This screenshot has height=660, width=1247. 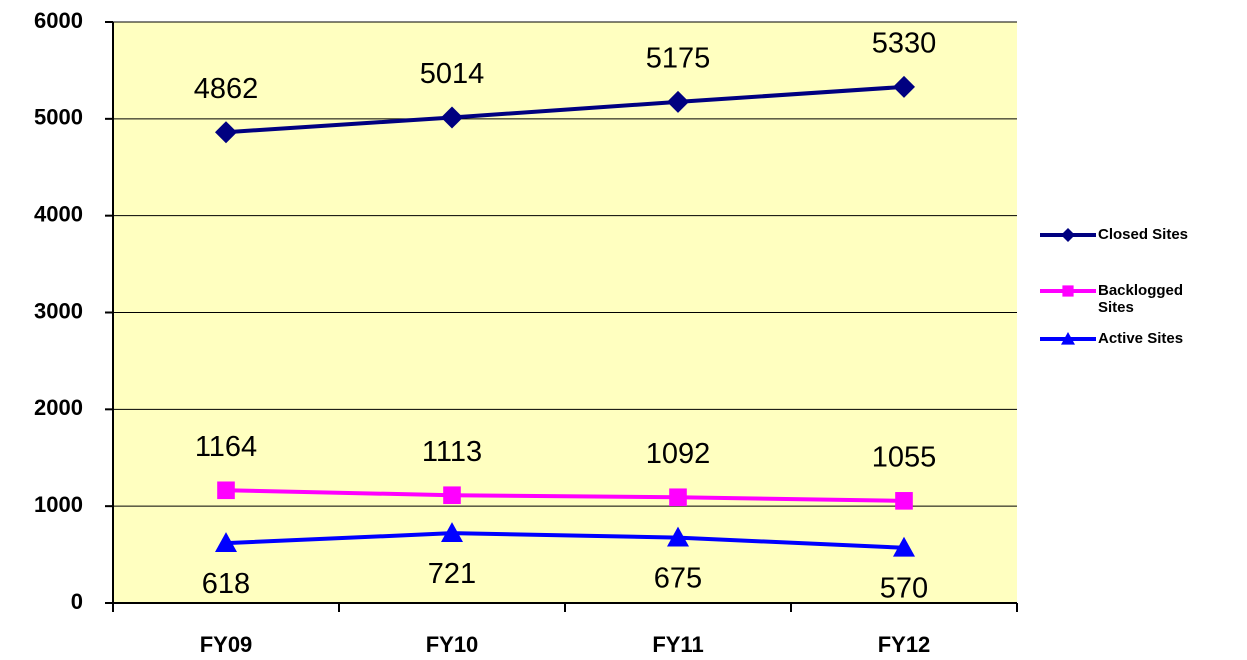 I want to click on data-label: 5175, so click(x=678, y=59).